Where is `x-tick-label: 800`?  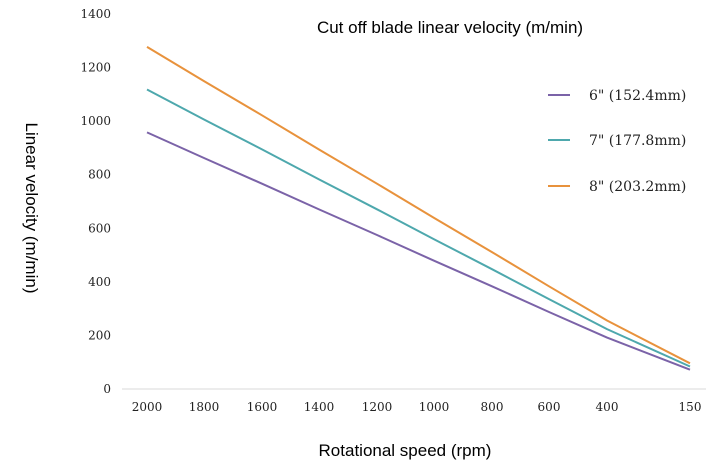
x-tick-label: 800 is located at coordinates (492, 407).